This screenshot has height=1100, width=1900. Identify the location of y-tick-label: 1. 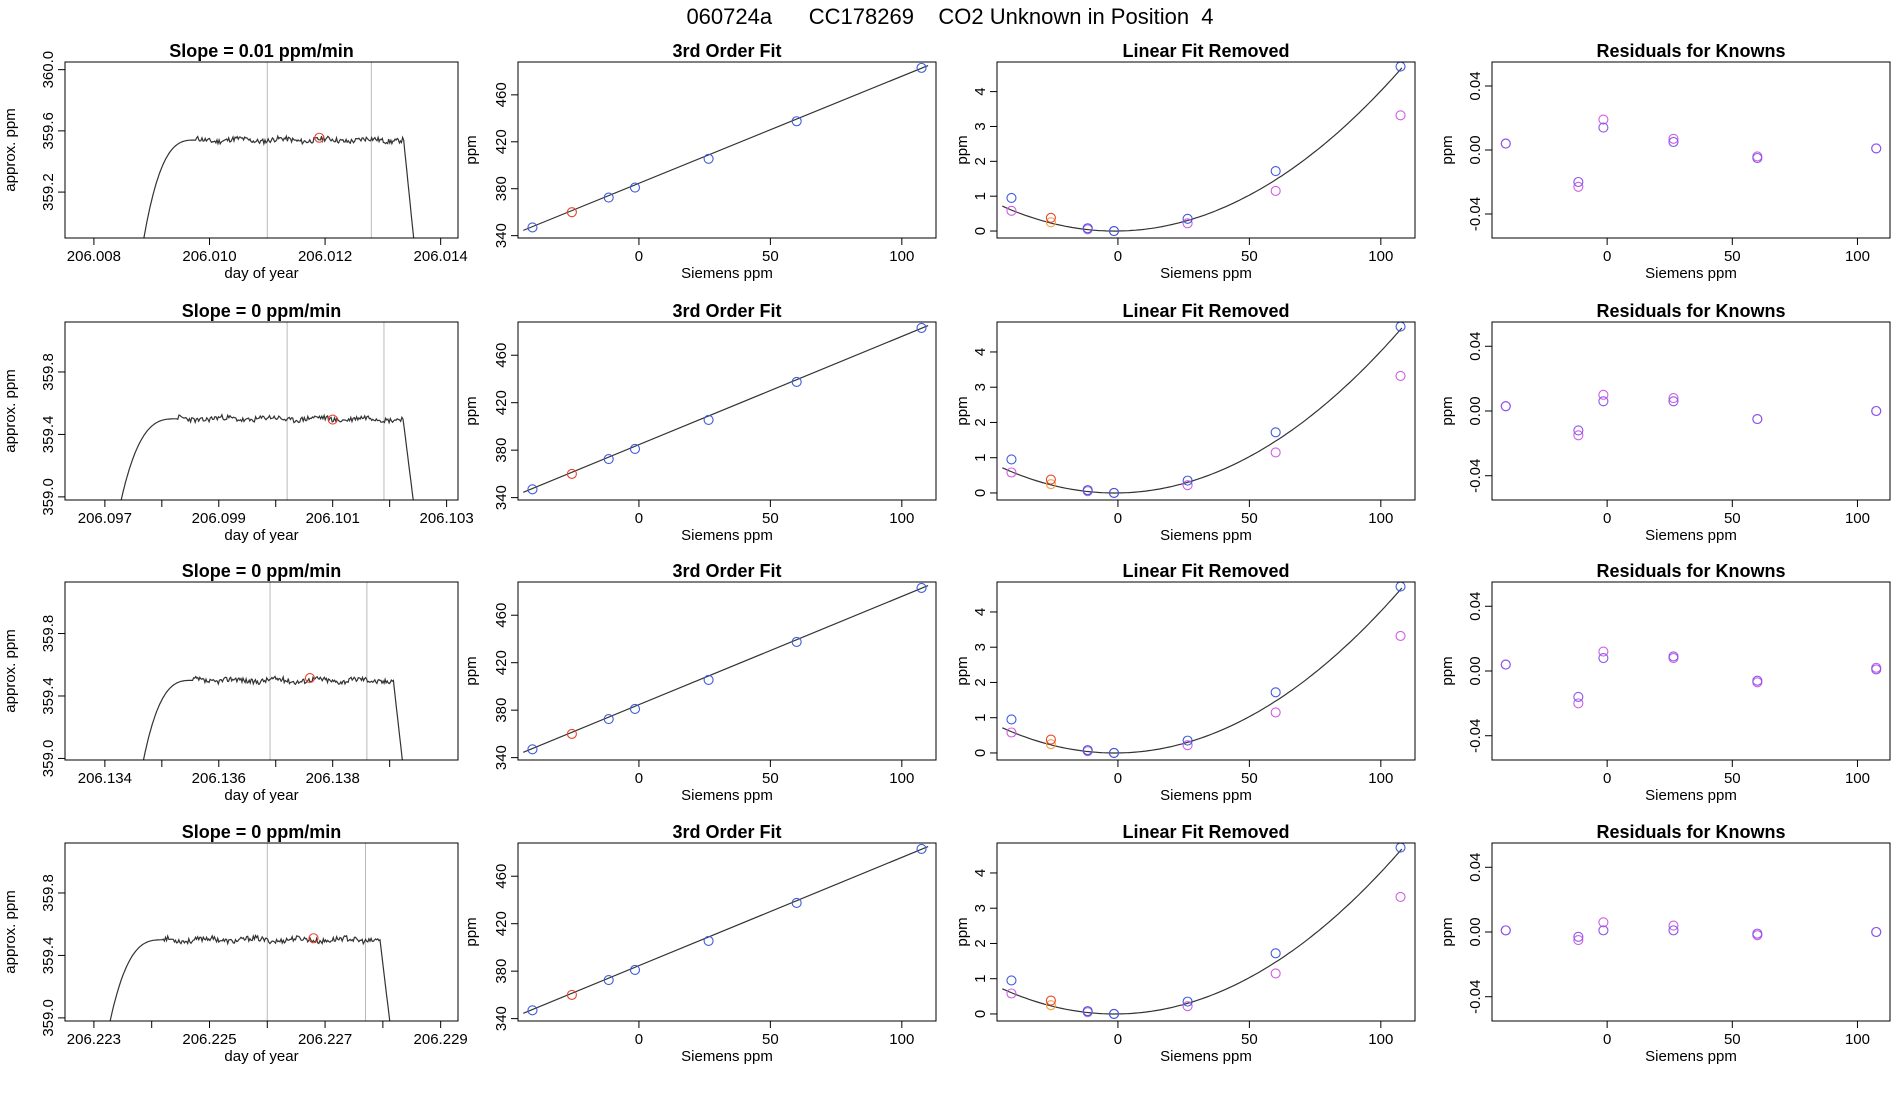
(980, 718).